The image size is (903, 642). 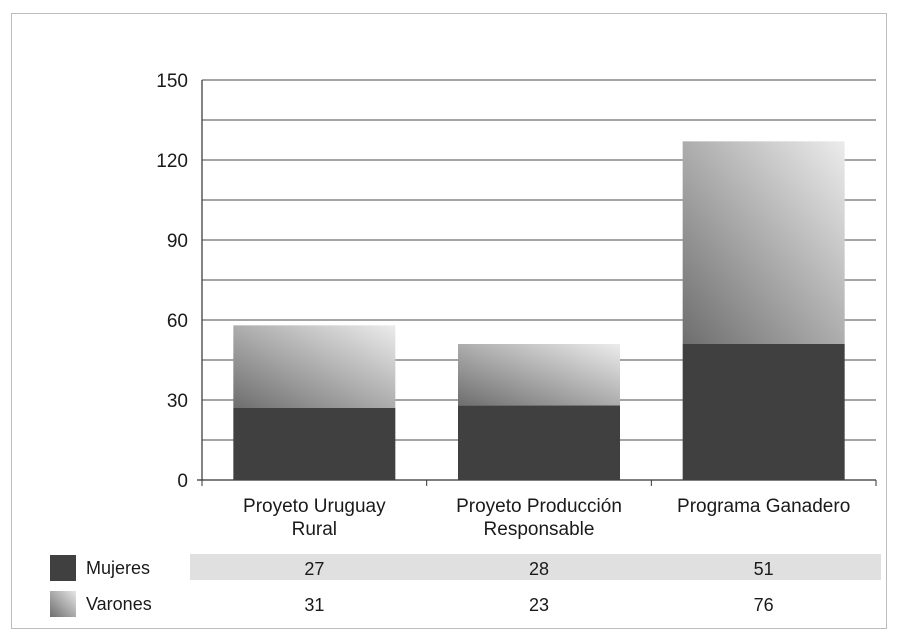 I want to click on y-tick-label: 60, so click(x=177, y=321).